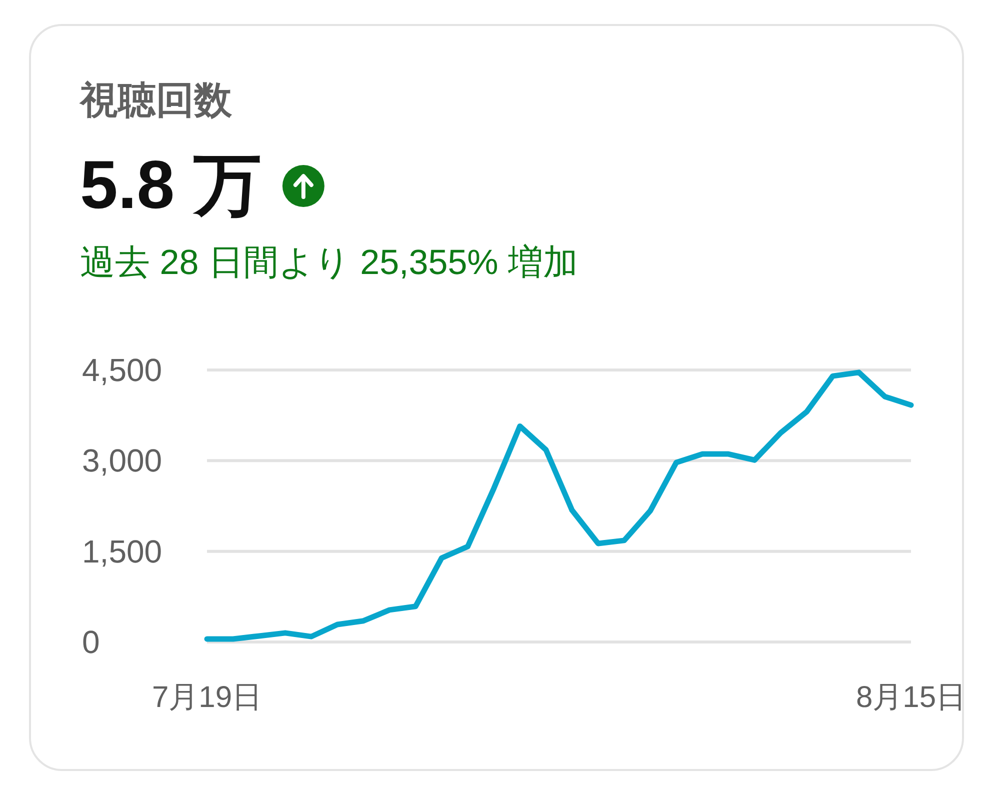 This screenshot has height=807, width=1000. What do you see at coordinates (122, 460) in the screenshot?
I see `y-tick-label: 3,000` at bounding box center [122, 460].